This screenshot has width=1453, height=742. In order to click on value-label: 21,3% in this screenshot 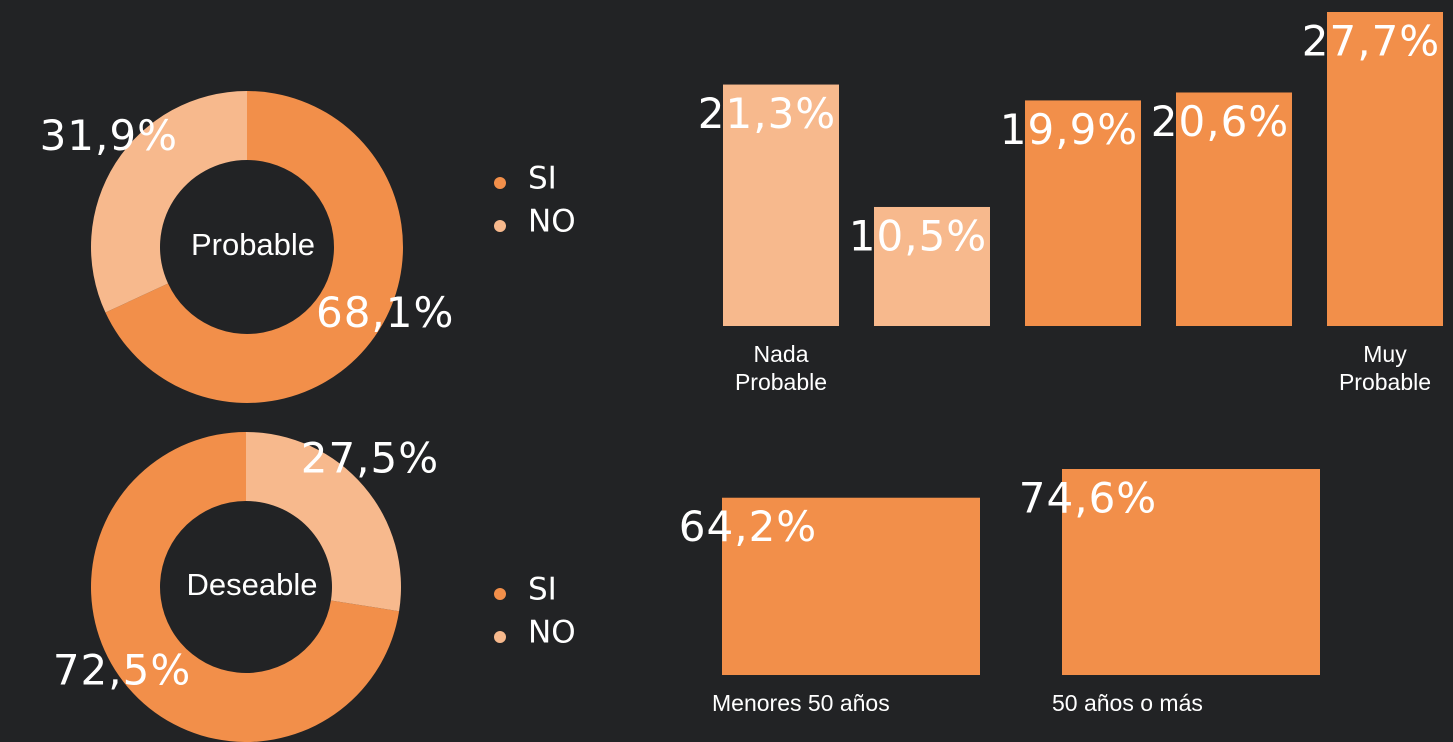, I will do `click(767, 113)`.